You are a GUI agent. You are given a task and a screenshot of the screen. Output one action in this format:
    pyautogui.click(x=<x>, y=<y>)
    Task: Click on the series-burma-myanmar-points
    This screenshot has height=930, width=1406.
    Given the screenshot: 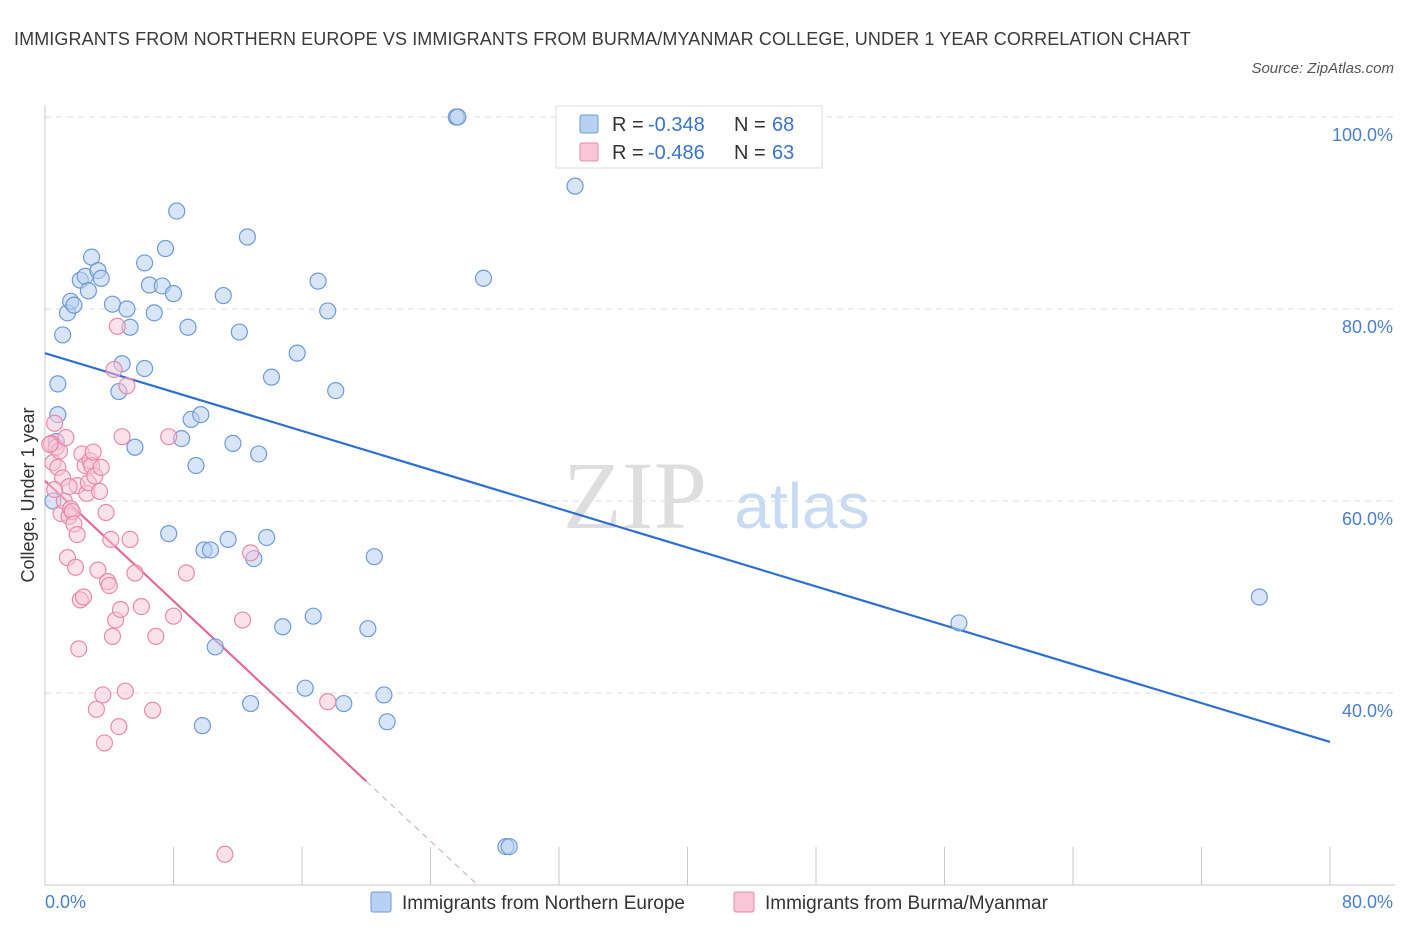 What is the action you would take?
    pyautogui.click(x=189, y=590)
    